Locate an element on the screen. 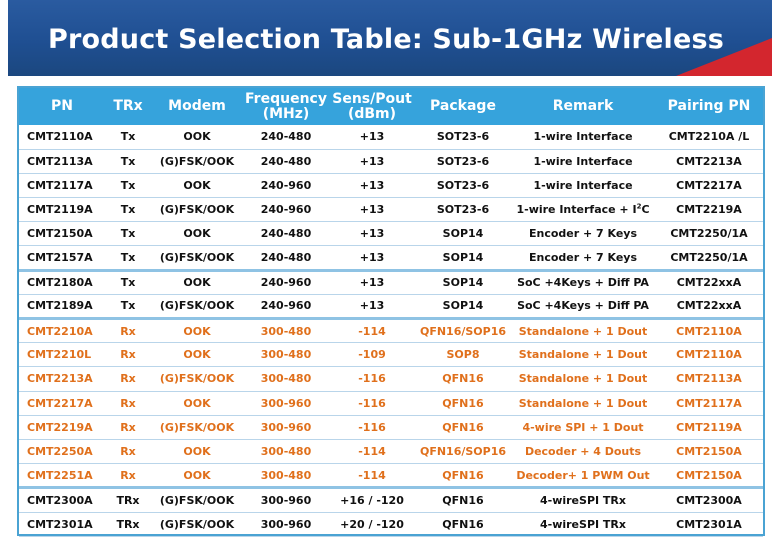  cell-pn: CMT2157A is located at coordinates (60, 258).